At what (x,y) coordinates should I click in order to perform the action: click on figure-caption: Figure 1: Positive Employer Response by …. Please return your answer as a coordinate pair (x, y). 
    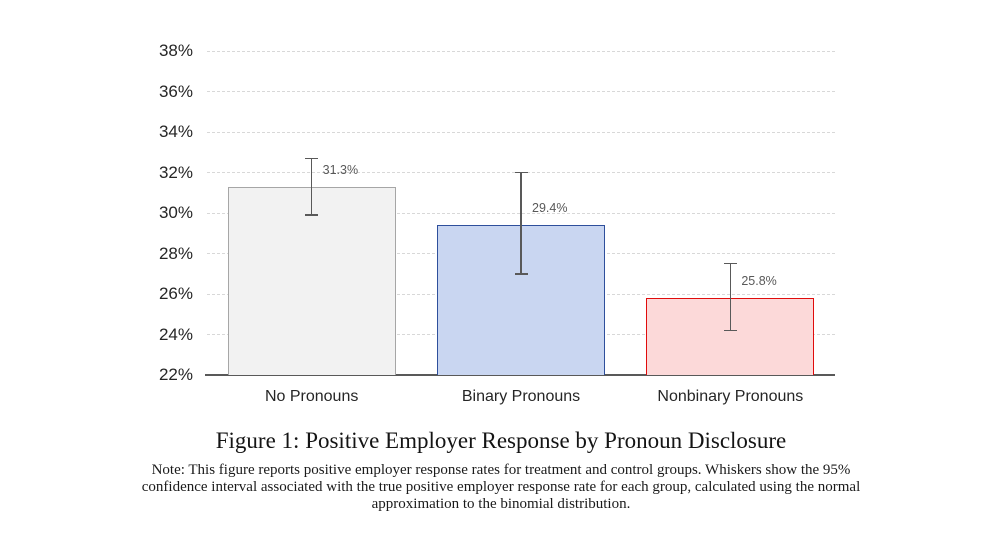
    Looking at the image, I should click on (501, 440).